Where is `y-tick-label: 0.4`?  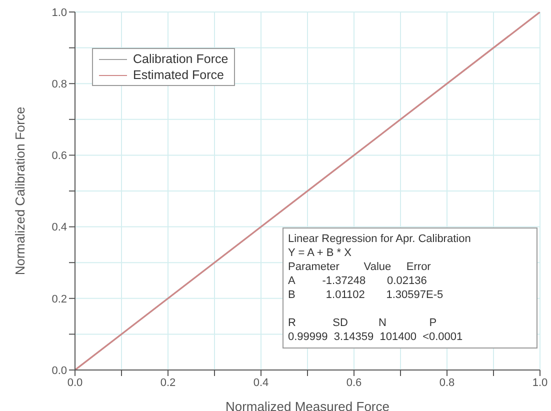
y-tick-label: 0.4 is located at coordinates (59, 228).